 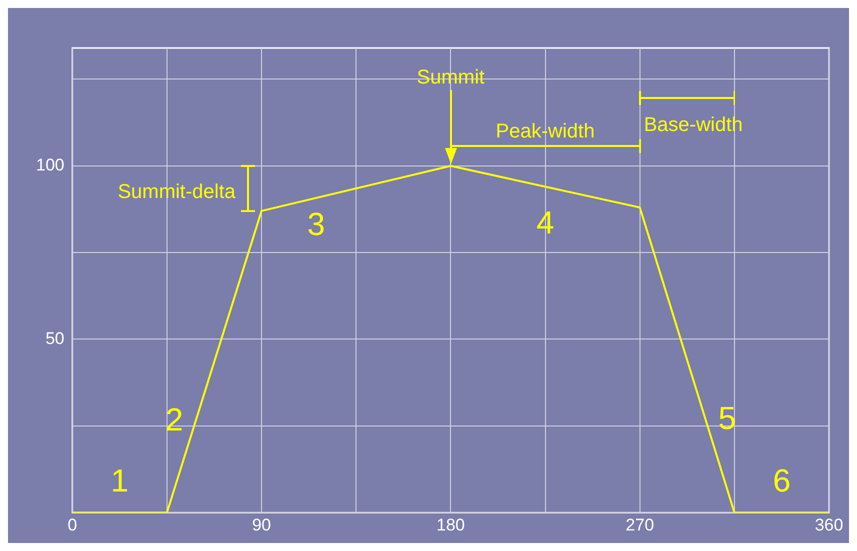 I want to click on annotation: Summit-delta, so click(x=177, y=191).